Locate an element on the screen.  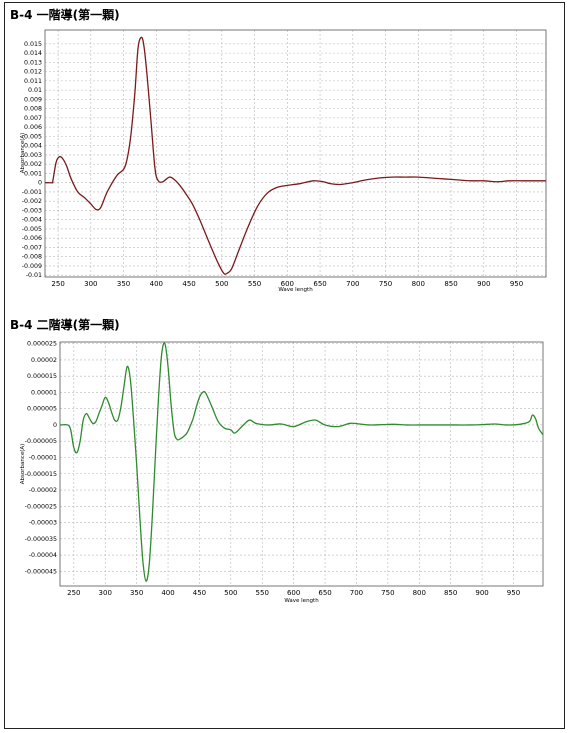
chart-title-second-derivative: B-4 二階導(第一顆) is located at coordinates (65, 325).